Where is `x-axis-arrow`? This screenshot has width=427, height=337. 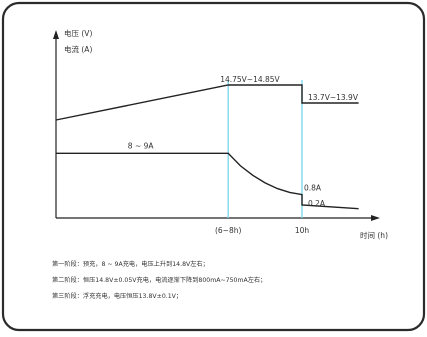 x-axis-arrow is located at coordinates (375, 218).